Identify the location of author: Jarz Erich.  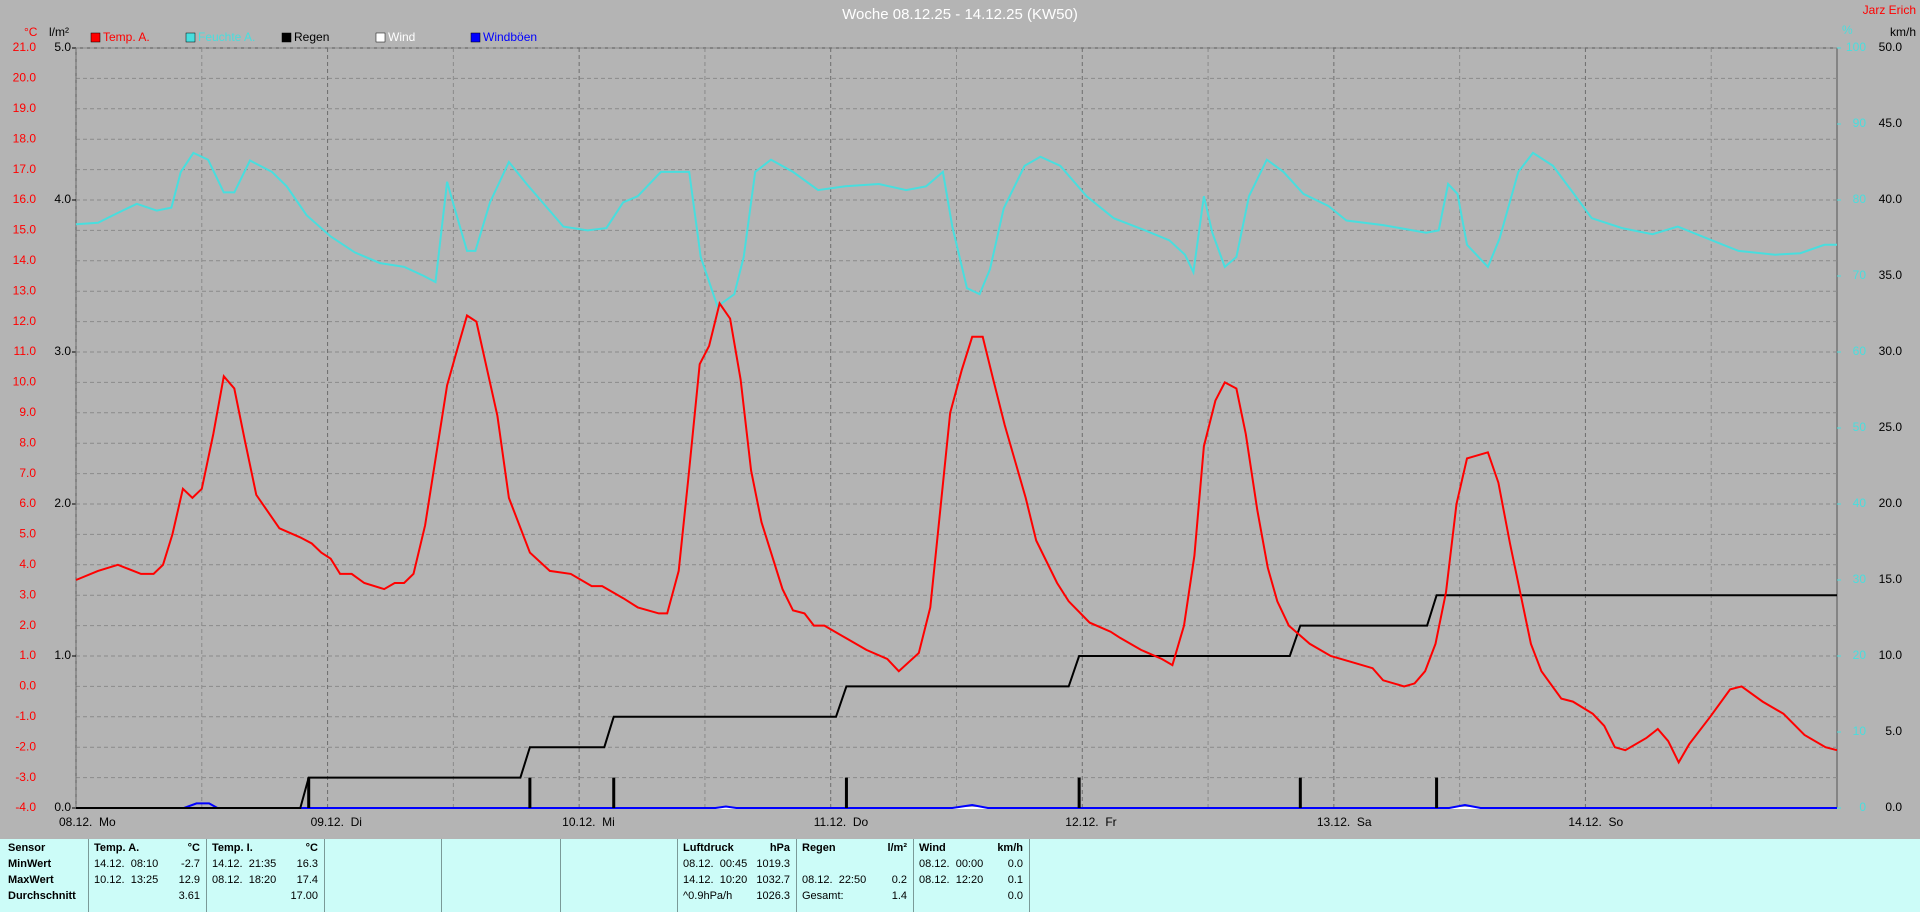
(1889, 10).